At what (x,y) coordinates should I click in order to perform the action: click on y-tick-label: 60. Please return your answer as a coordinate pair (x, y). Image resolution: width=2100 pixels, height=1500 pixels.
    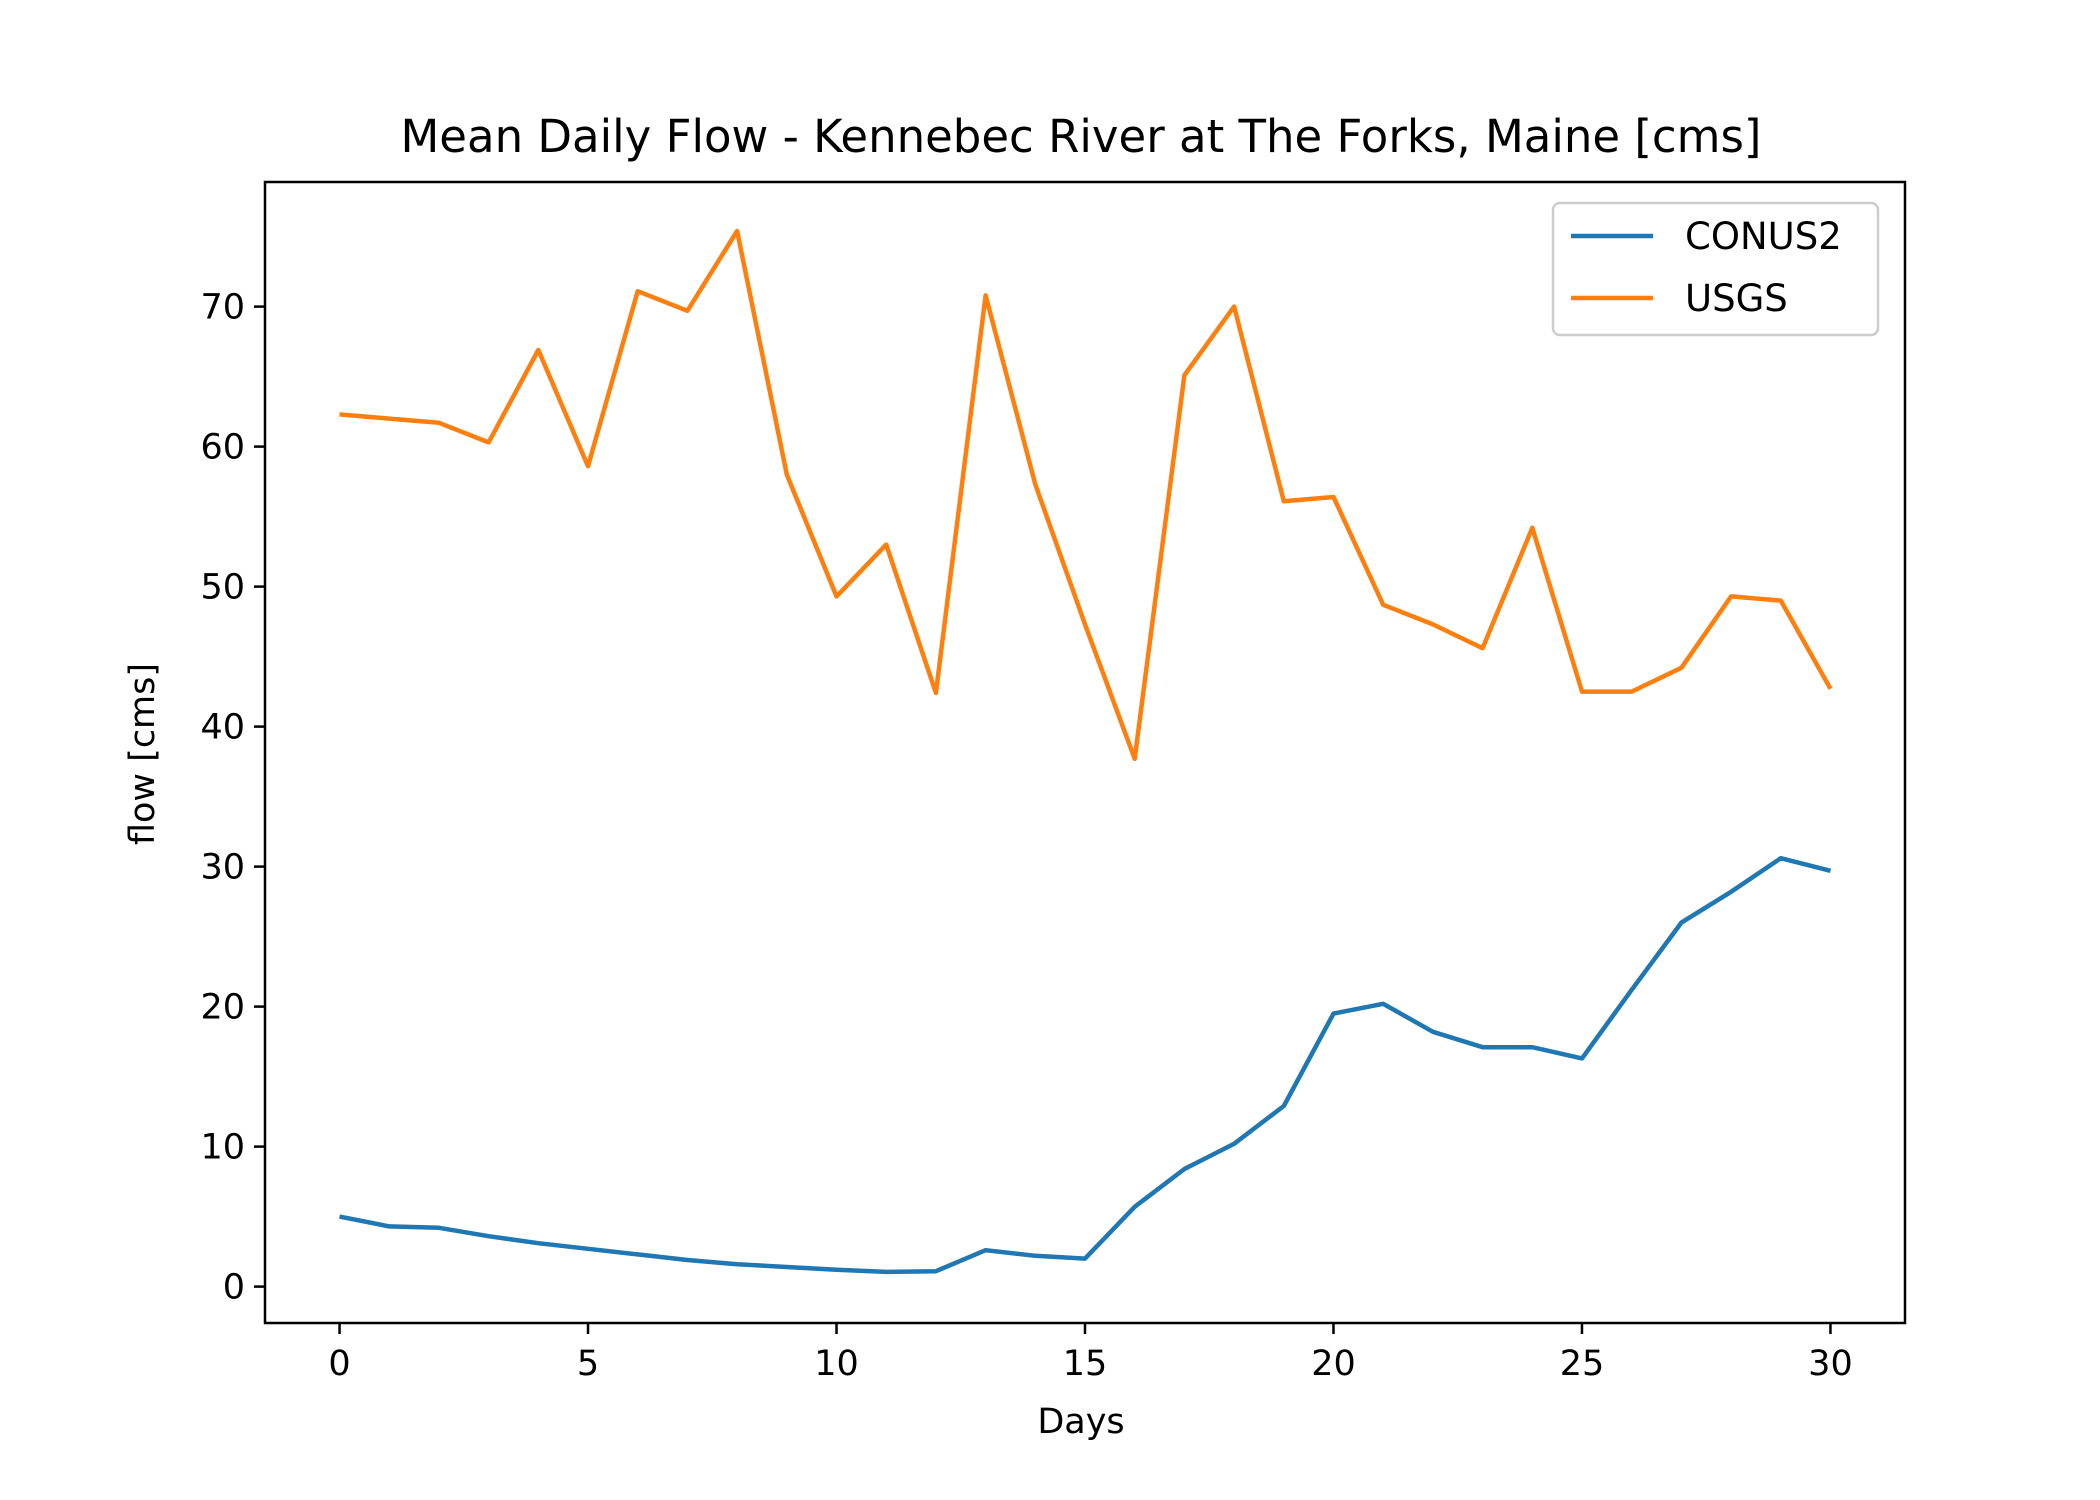
    Looking at the image, I should click on (222, 448).